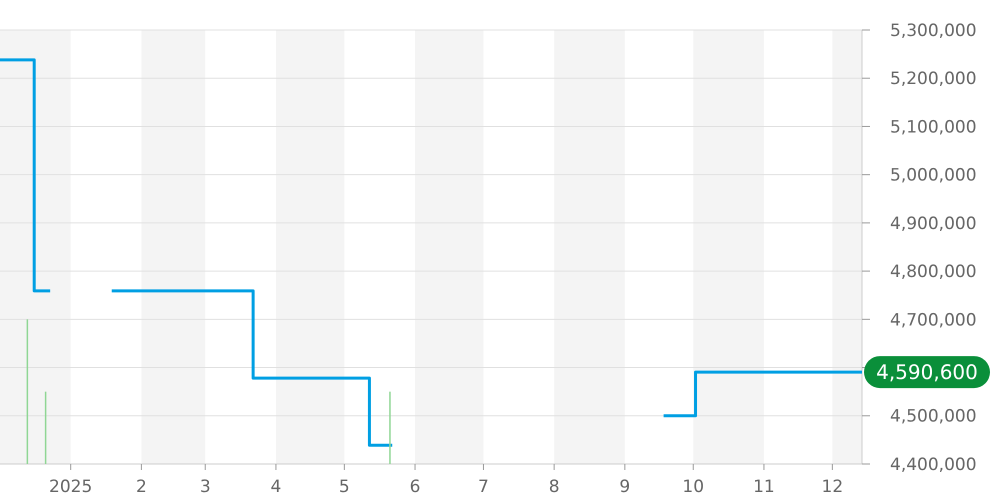 Image resolution: width=1000 pixels, height=500 pixels. Describe the element at coordinates (344, 487) in the screenshot. I see `x-tick-label: 5` at that location.